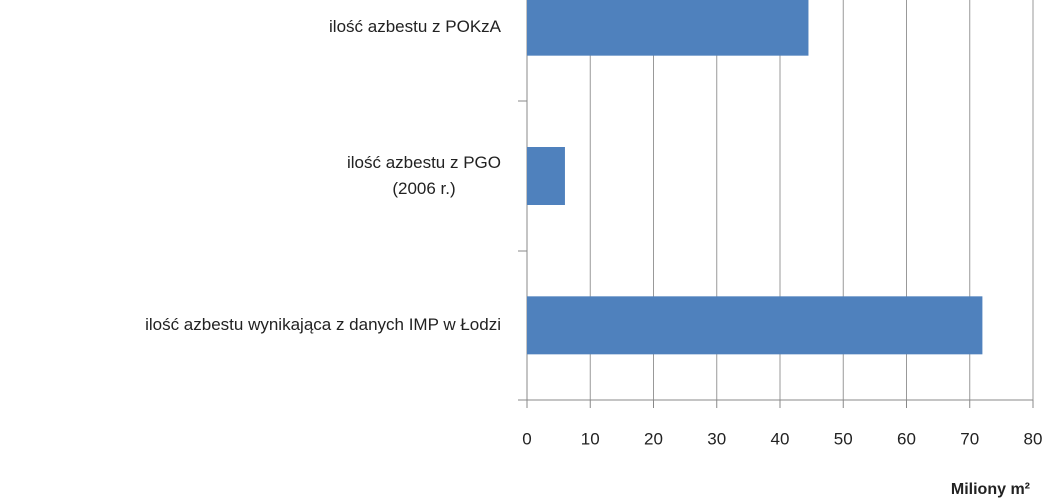 The image size is (1049, 502). Describe the element at coordinates (780, 438) in the screenshot. I see `x-tick-label: 40` at that location.